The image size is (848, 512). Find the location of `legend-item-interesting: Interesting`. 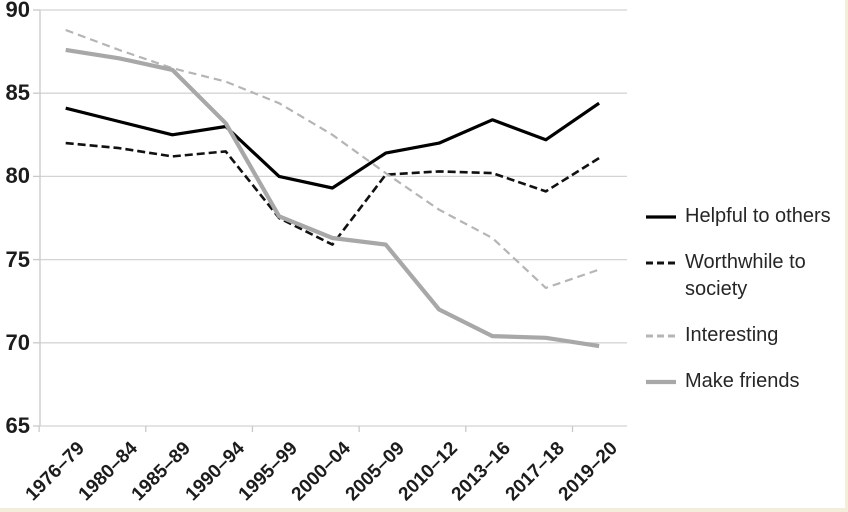

legend-item-interesting: Interesting is located at coordinates (745, 335).